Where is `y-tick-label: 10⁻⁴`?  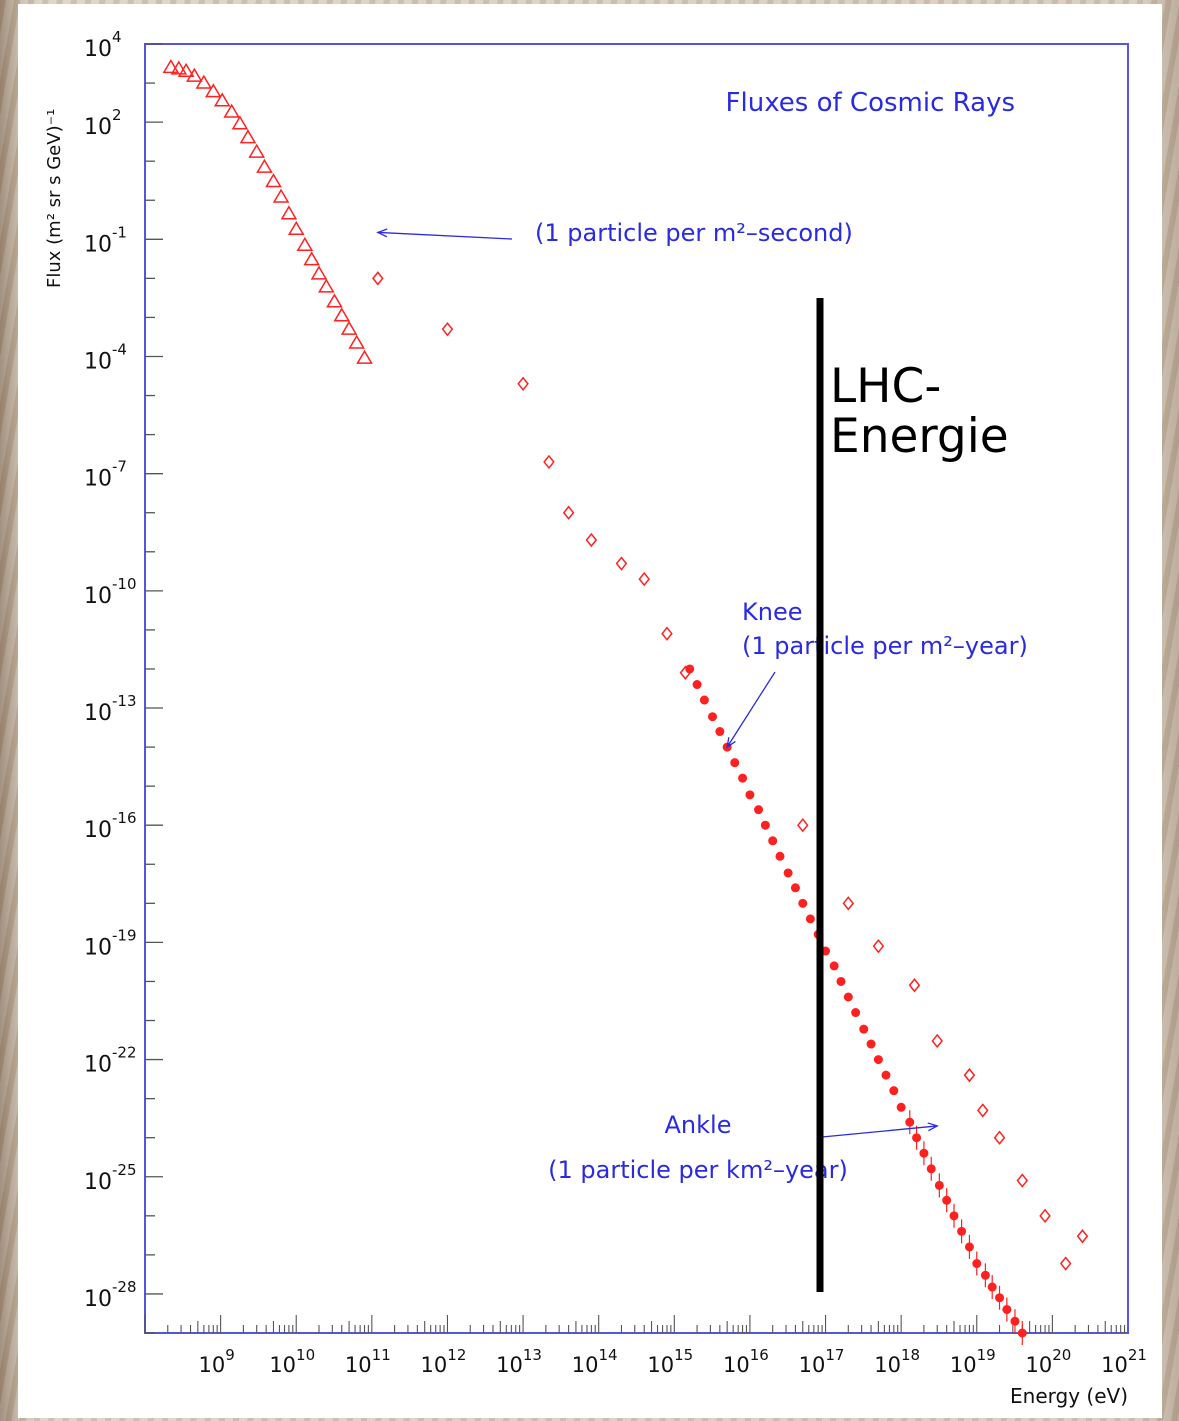 y-tick-label: 10⁻⁴ is located at coordinates (105, 357).